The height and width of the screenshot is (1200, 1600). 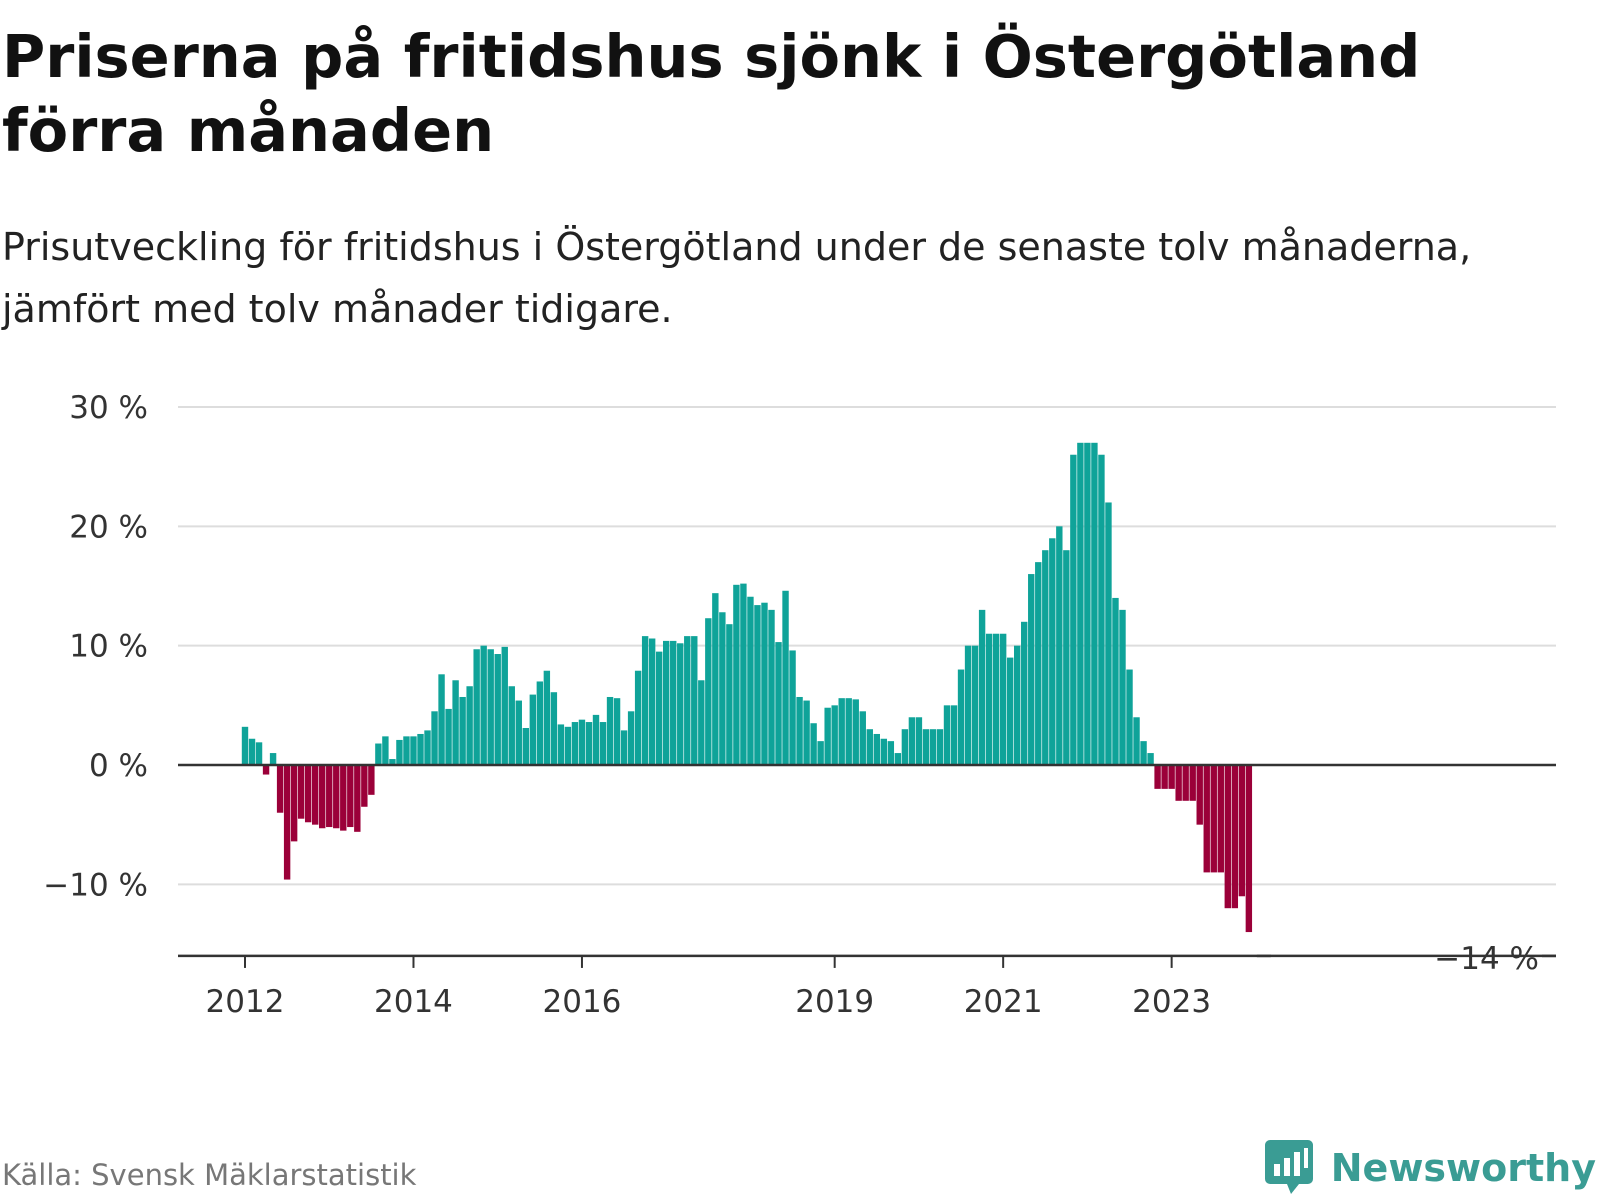 What do you see at coordinates (709, 1002) in the screenshot?
I see `x-axis-labels: 2012 2014 2016 2019 2021 2023` at bounding box center [709, 1002].